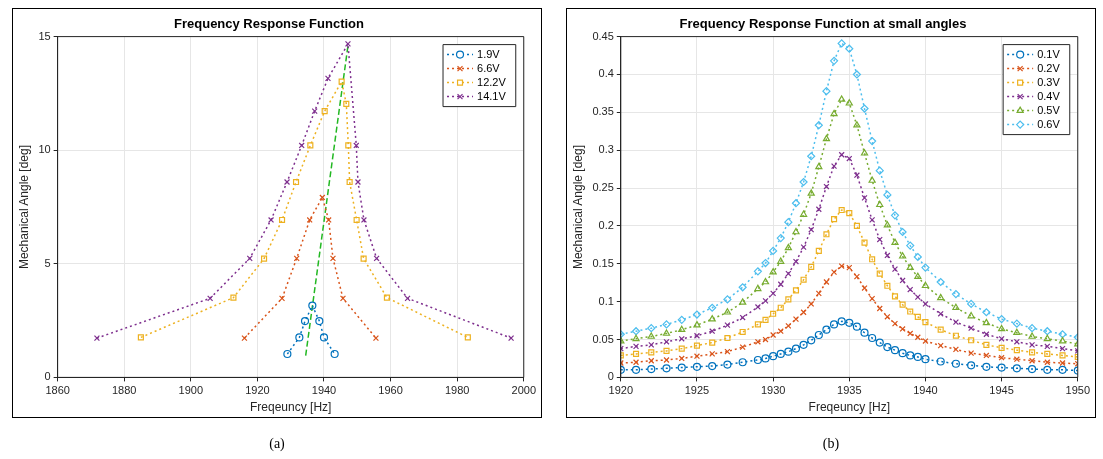 This screenshot has width=1103, height=459. I want to click on y-tick-label: 0, so click(610, 376).